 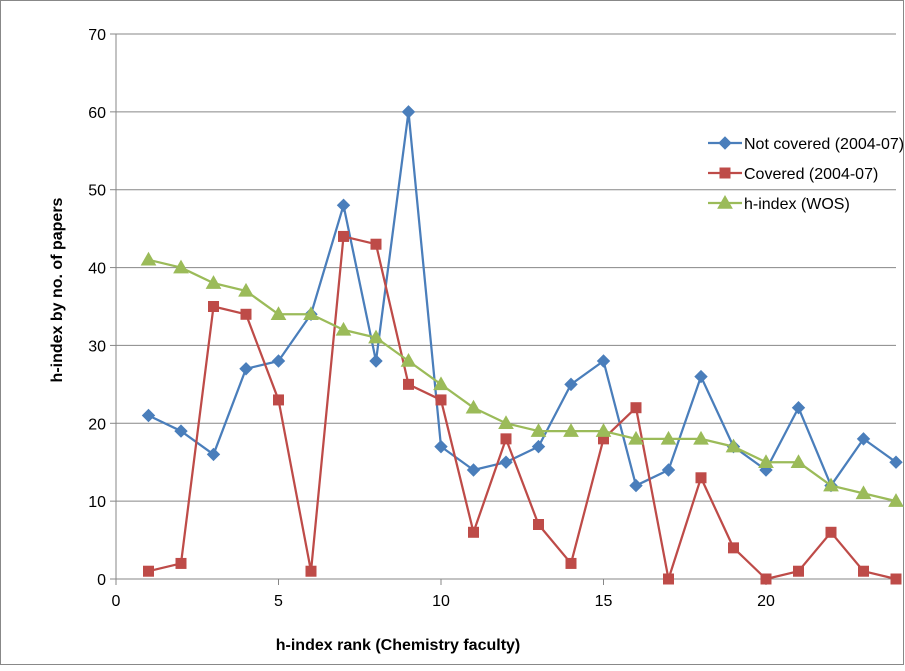 I want to click on legend-label: h-index (WOS), so click(x=797, y=204).